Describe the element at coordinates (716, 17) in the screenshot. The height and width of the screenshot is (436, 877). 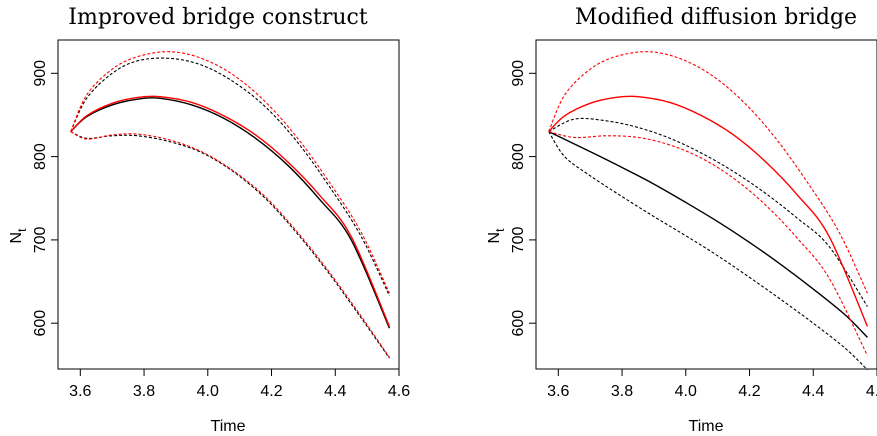
I see `chart-title: Modified diffusion bridge` at that location.